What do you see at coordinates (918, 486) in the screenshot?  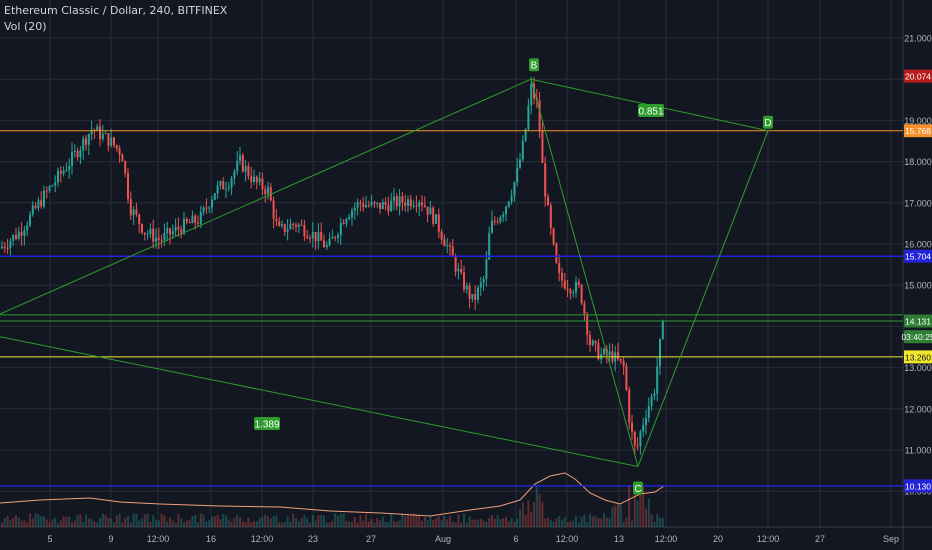 I see `price-label-blue: 10.130` at bounding box center [918, 486].